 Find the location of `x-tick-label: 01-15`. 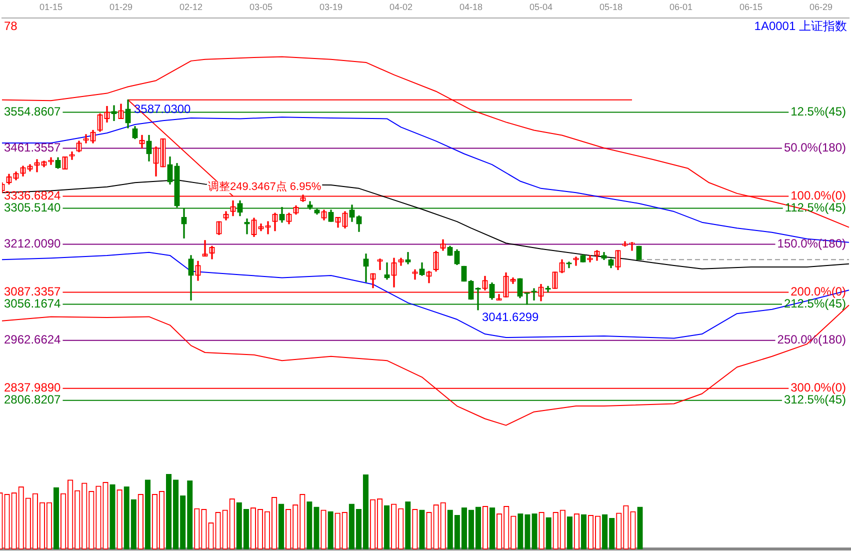

x-tick-label: 01-15 is located at coordinates (51, 7).